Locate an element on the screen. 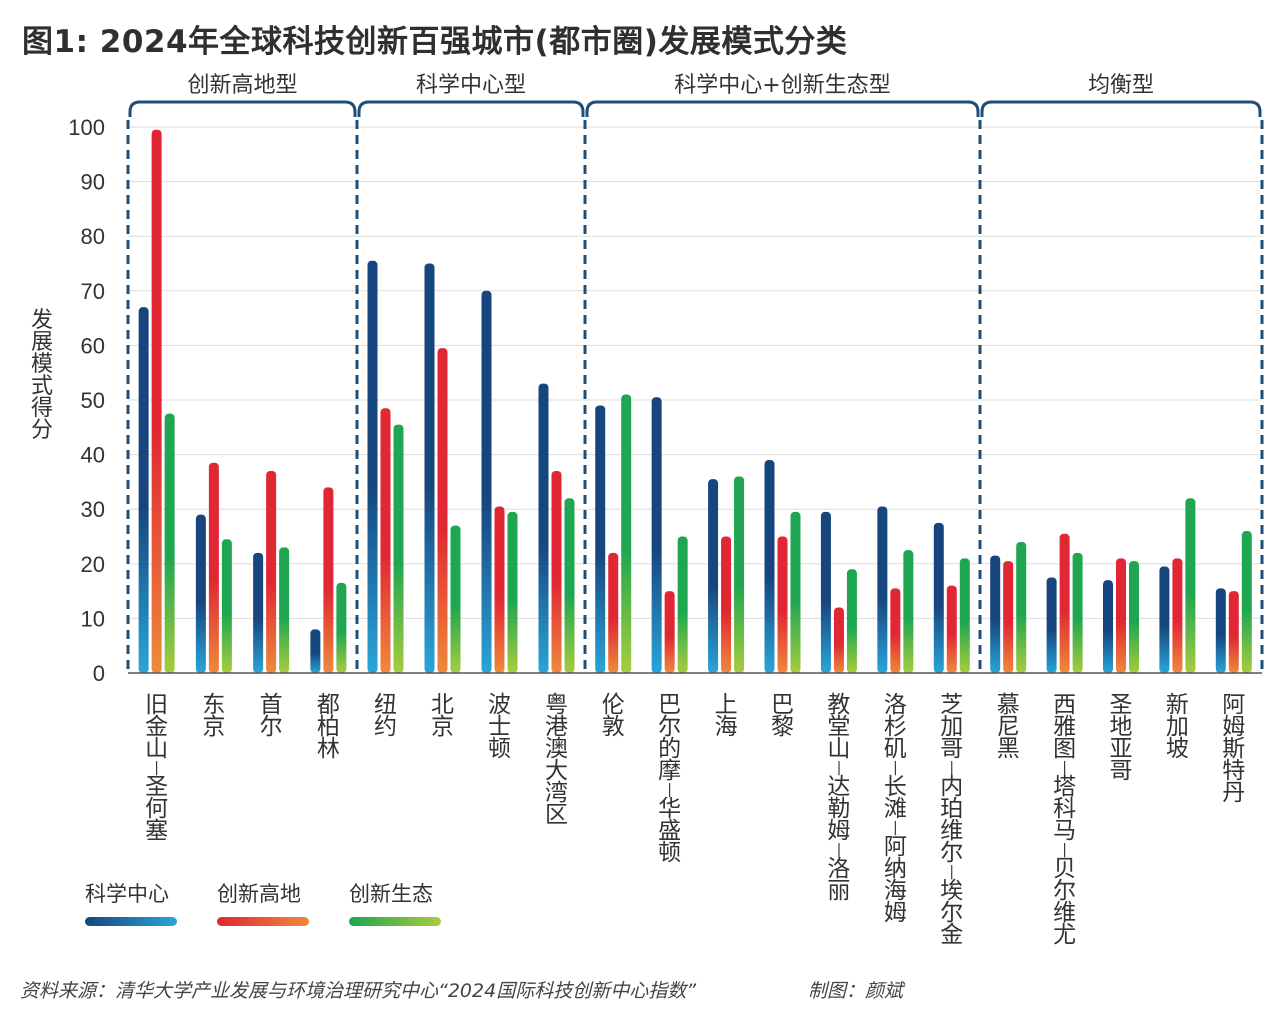 Image resolution: width=1285 pixels, height=1026 pixels. x-tick-label: 阿姆斯特丹 is located at coordinates (1233, 749).